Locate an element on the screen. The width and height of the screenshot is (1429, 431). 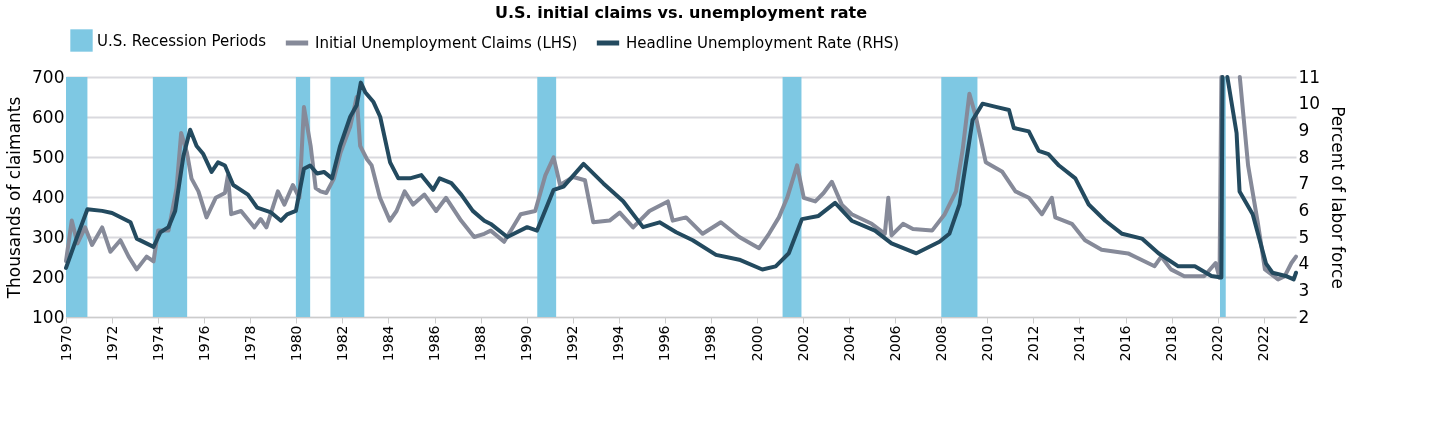
chart-title: U.S. initial claims vs. unemployment rate is located at coordinates (681, 12).